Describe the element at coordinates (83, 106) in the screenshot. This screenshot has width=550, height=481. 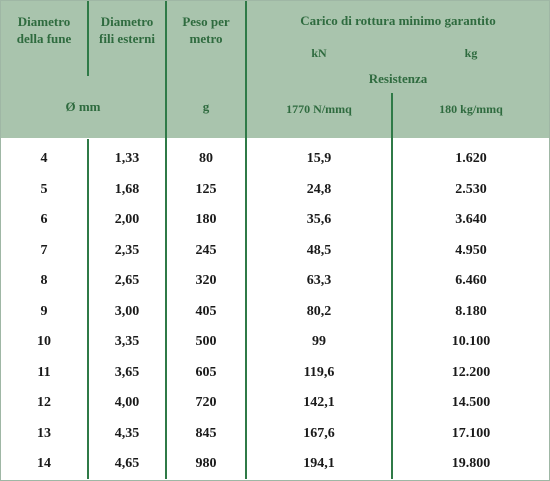
I see `header-unit-mm: Ø mm` at that location.